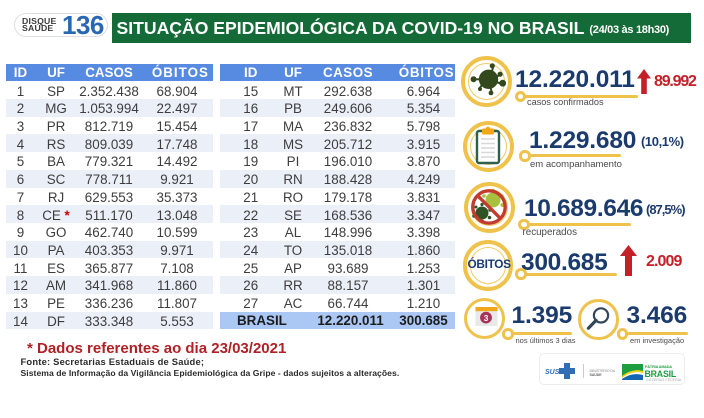  What do you see at coordinates (485, 318) in the screenshot?
I see `svg-text: 3` at bounding box center [485, 318].